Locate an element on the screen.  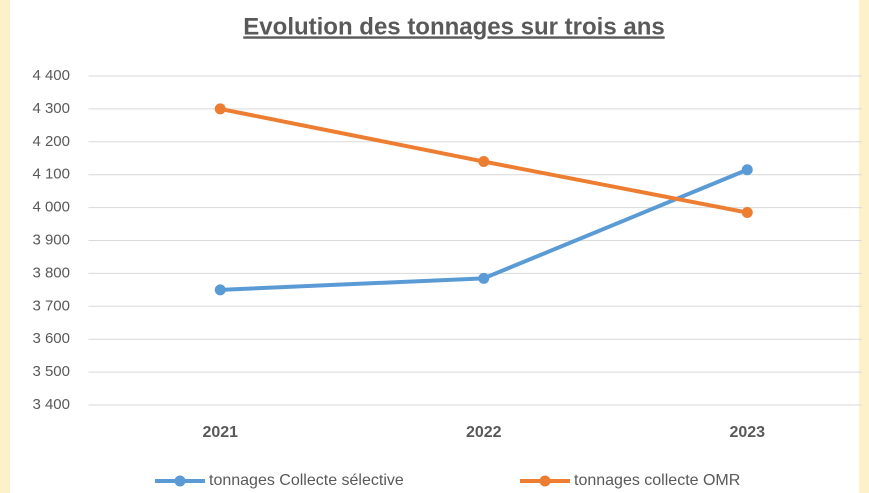
x-tick-label: 2022 is located at coordinates (484, 432).